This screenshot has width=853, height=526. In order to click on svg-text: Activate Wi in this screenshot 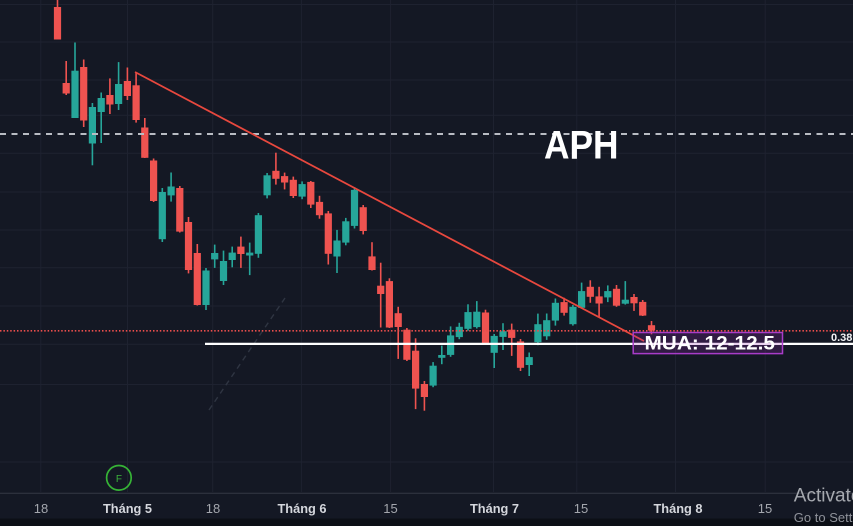, I will do `click(823, 495)`.